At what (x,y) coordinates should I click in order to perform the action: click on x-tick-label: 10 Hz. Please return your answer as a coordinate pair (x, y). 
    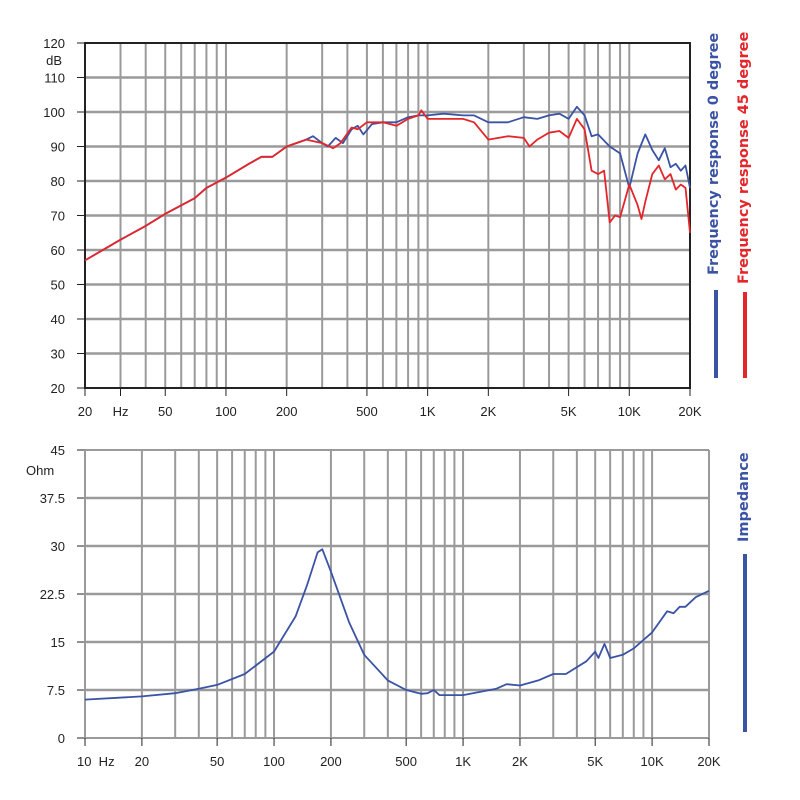
    Looking at the image, I should click on (96, 761).